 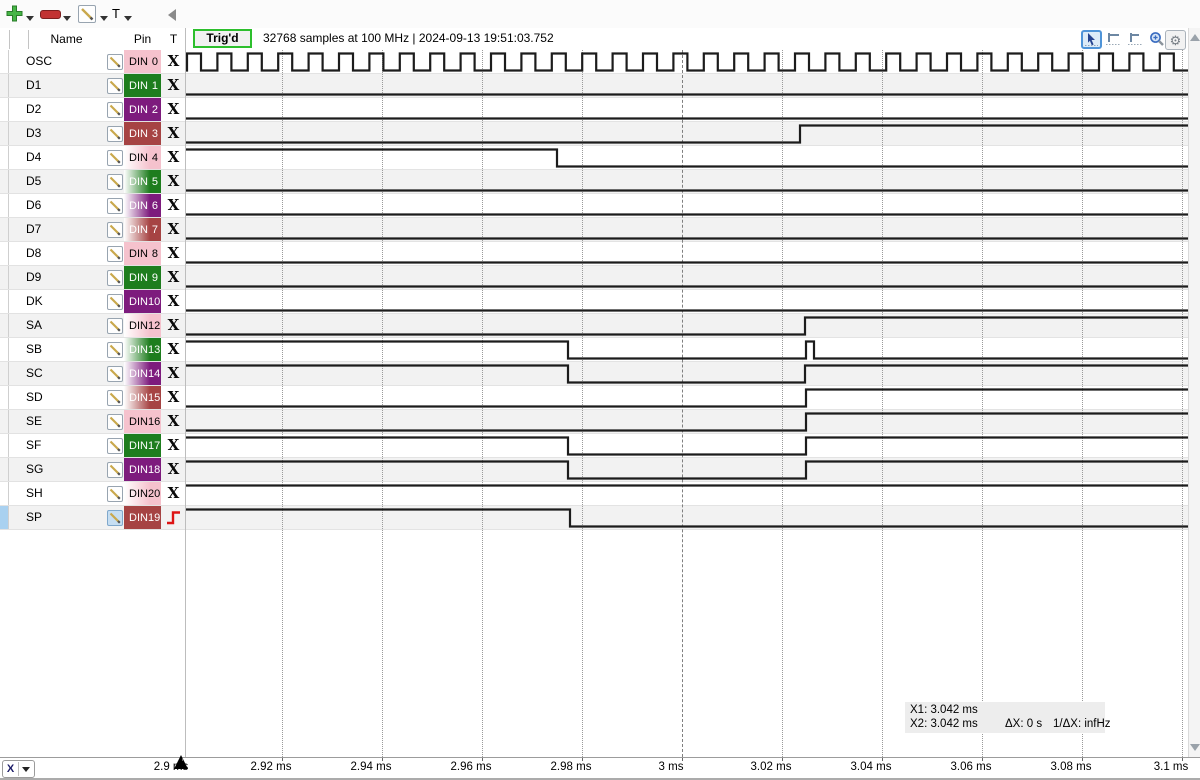 What do you see at coordinates (142, 181) in the screenshot?
I see `pin-badge: DIN 5` at bounding box center [142, 181].